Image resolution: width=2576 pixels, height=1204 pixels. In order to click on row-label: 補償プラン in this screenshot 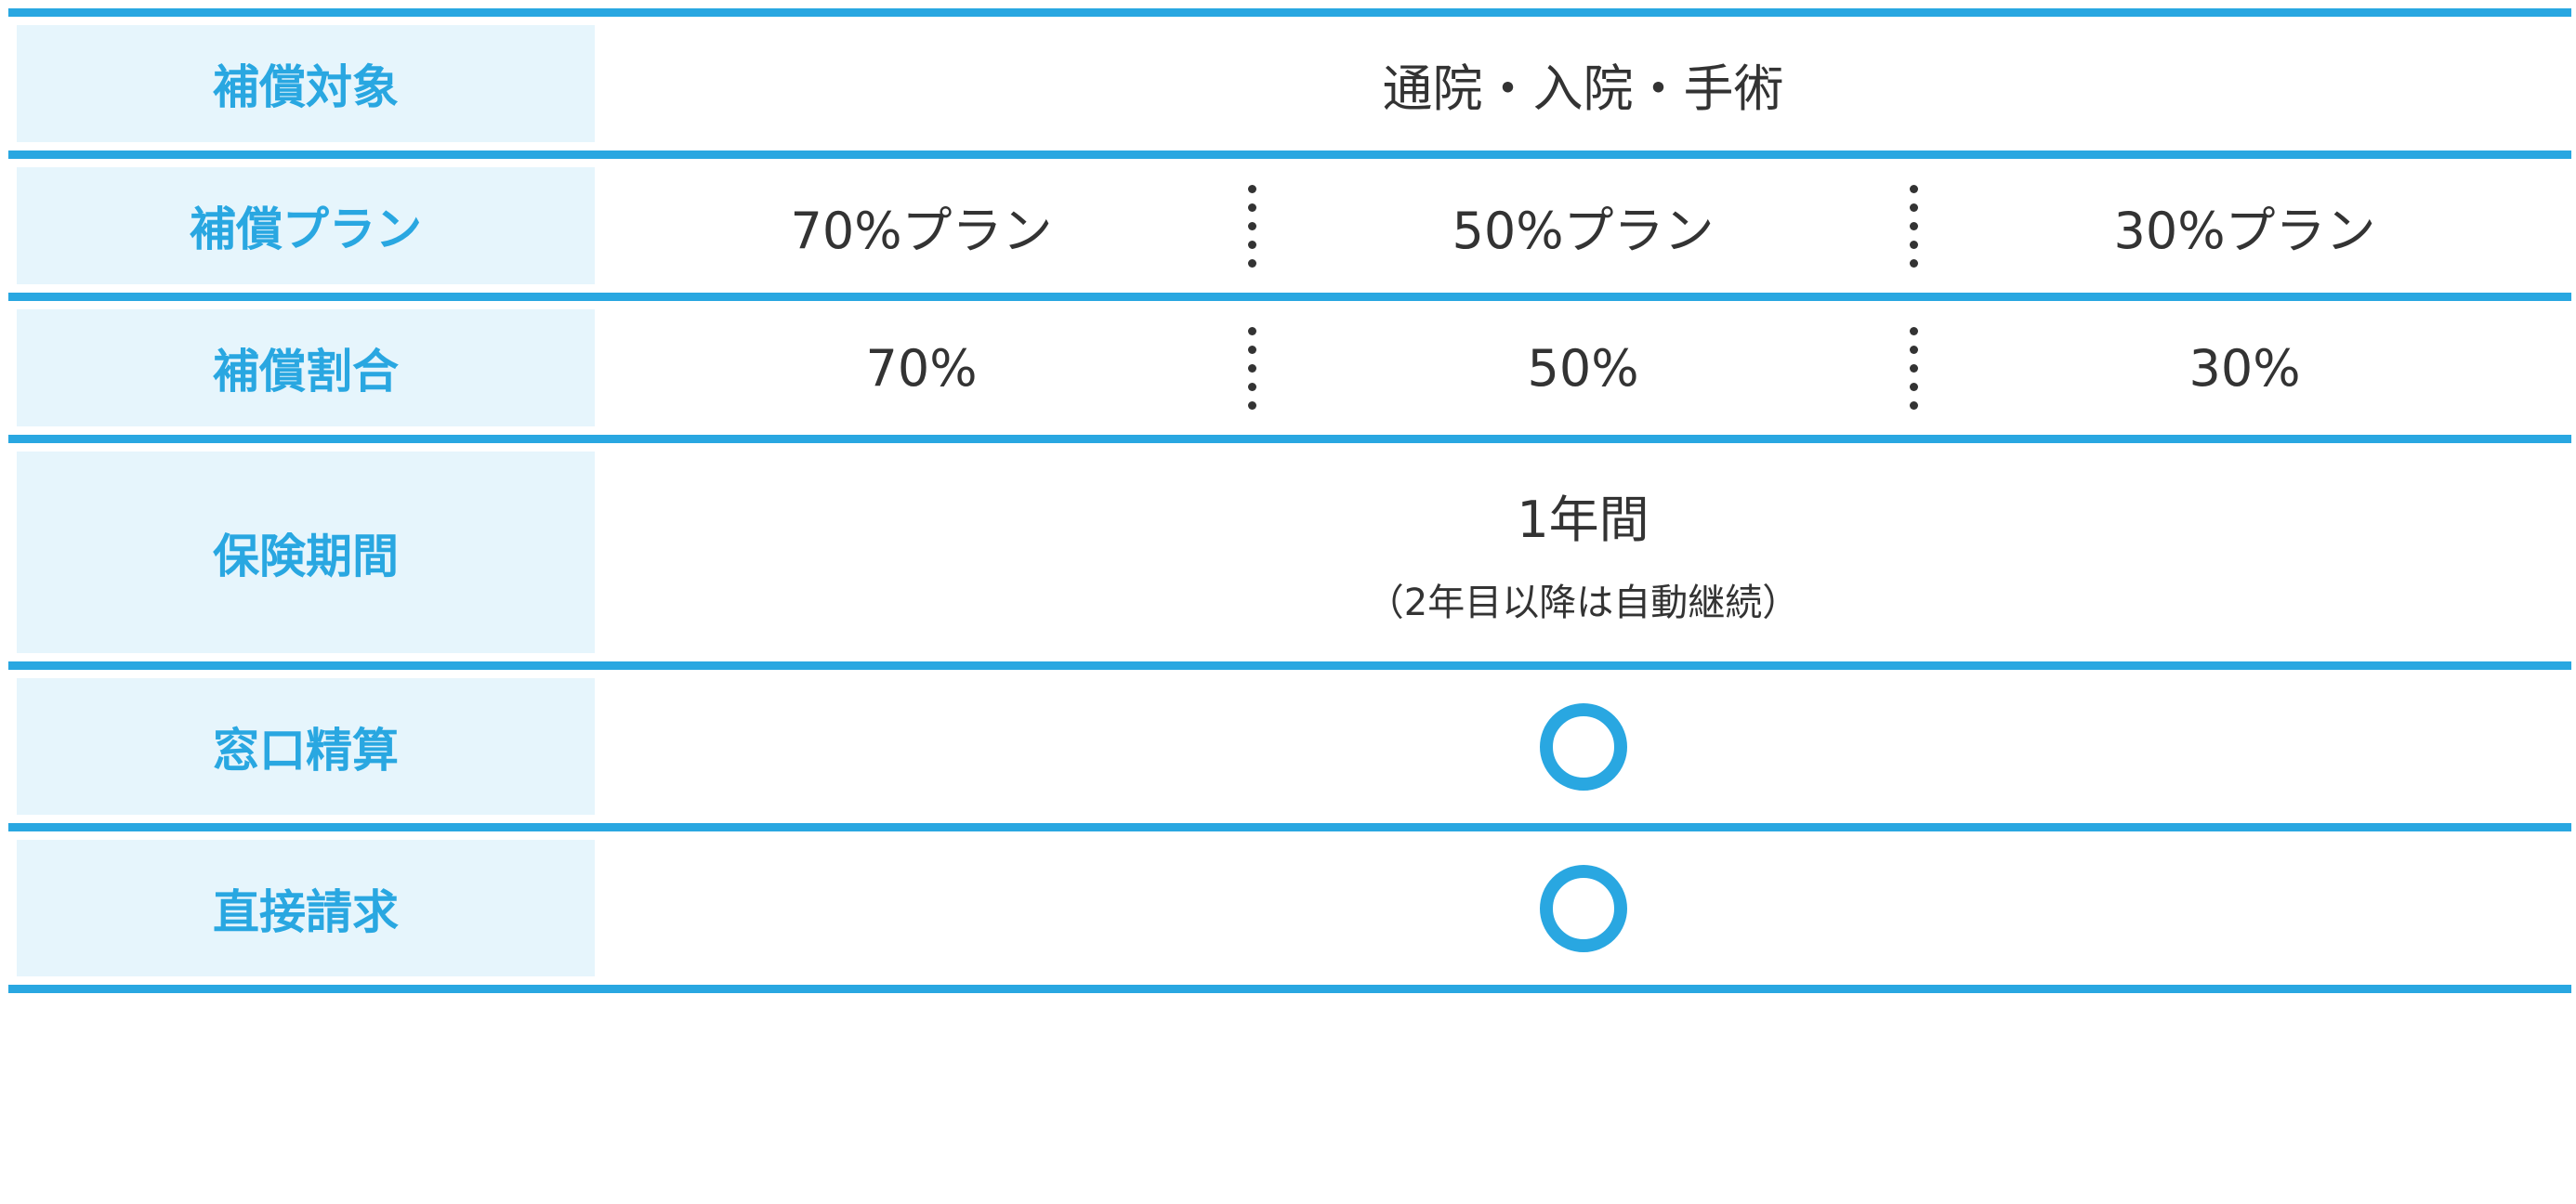, I will do `click(306, 225)`.